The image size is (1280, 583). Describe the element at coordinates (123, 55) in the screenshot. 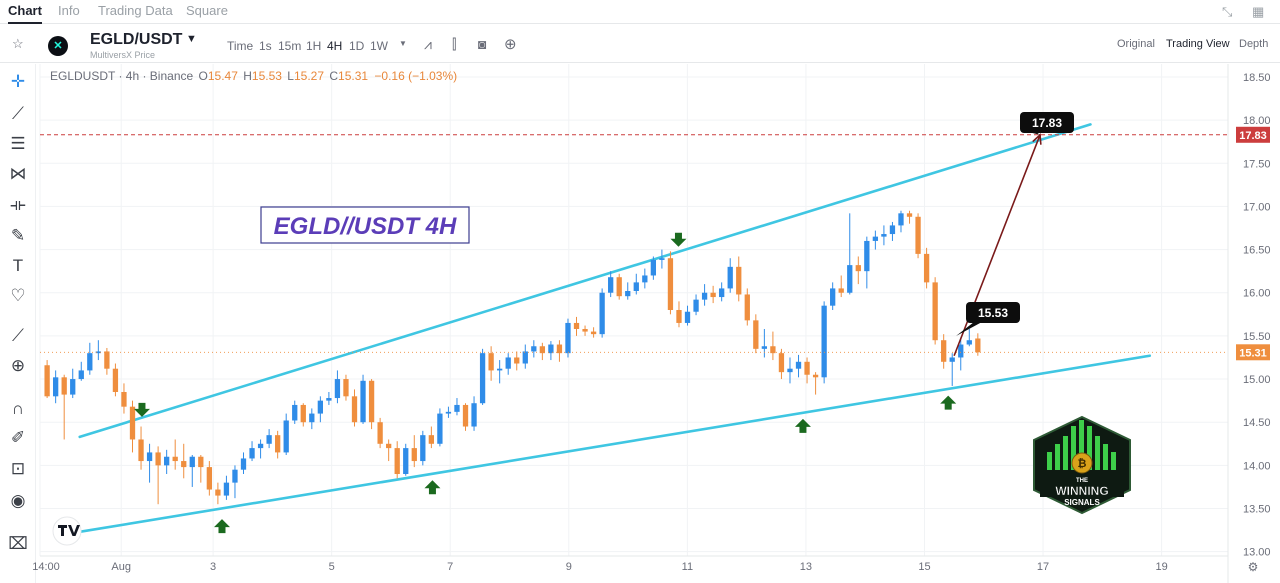

I see `symbol-subtitle: MultiversX Price` at that location.